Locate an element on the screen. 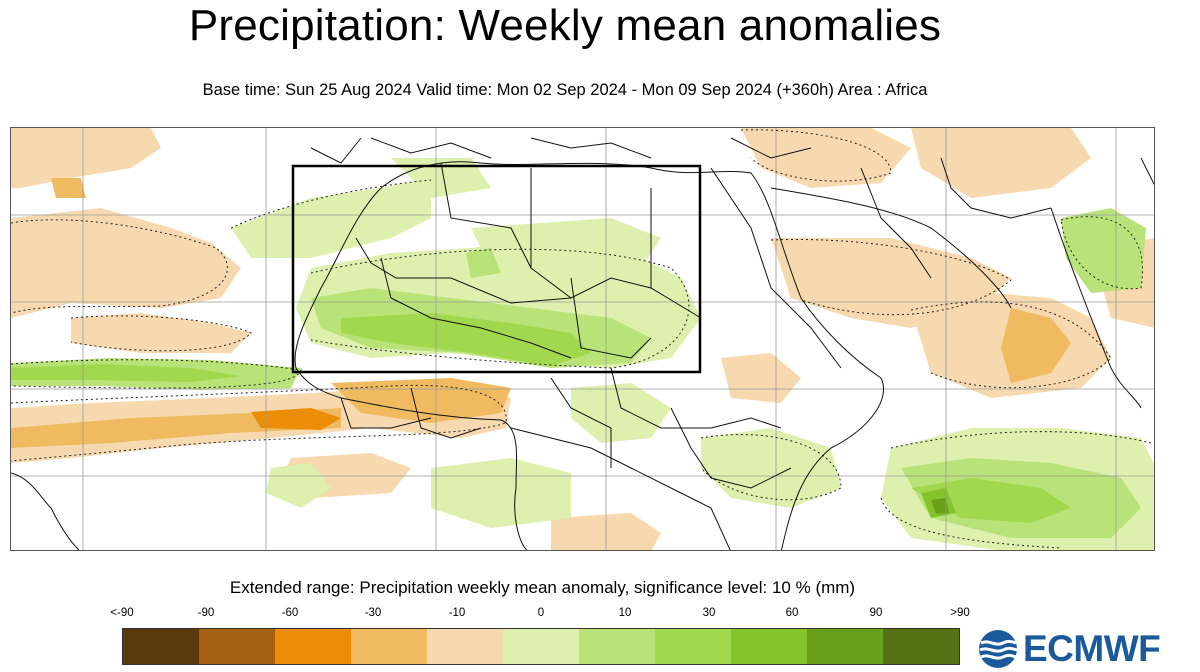 Image resolution: width=1200 pixels, height=672 pixels. tick-label: -90 is located at coordinates (206, 613).